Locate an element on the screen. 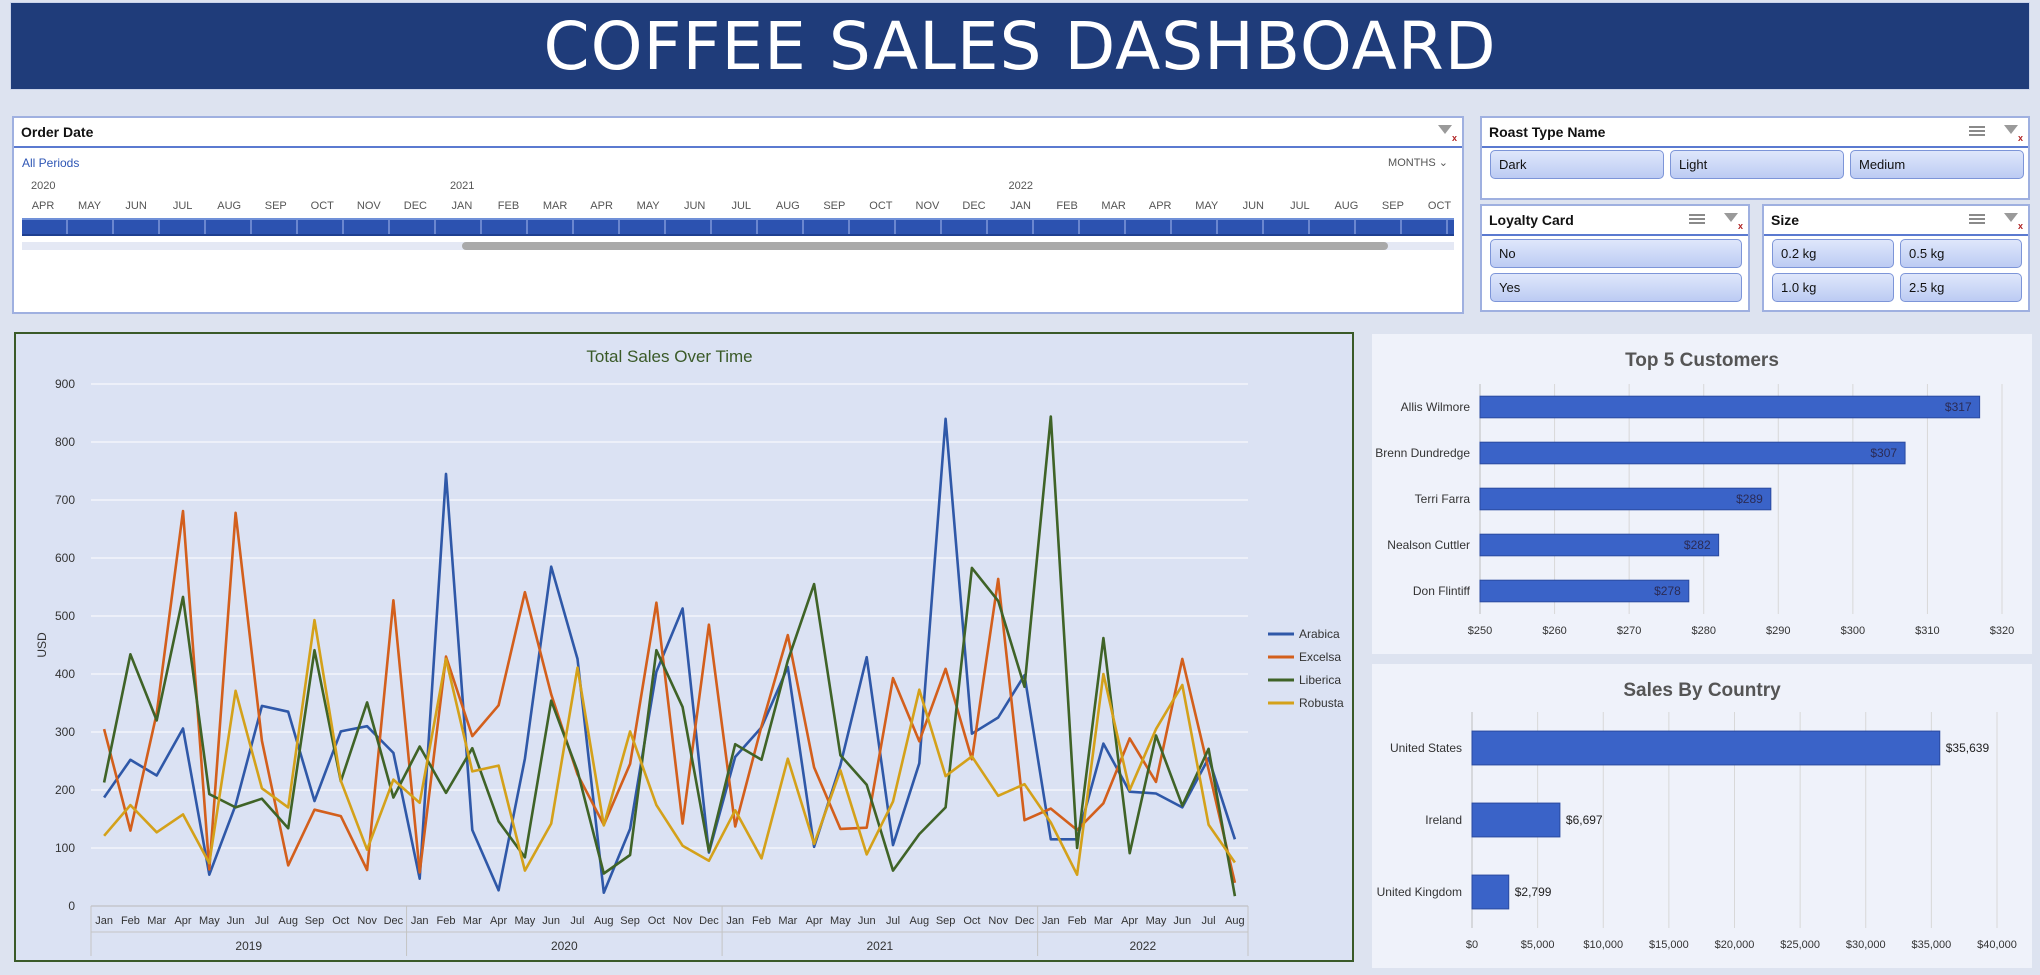 The height and width of the screenshot is (975, 2040). roast-slicer-header: Roast Type Name is located at coordinates (1755, 133).